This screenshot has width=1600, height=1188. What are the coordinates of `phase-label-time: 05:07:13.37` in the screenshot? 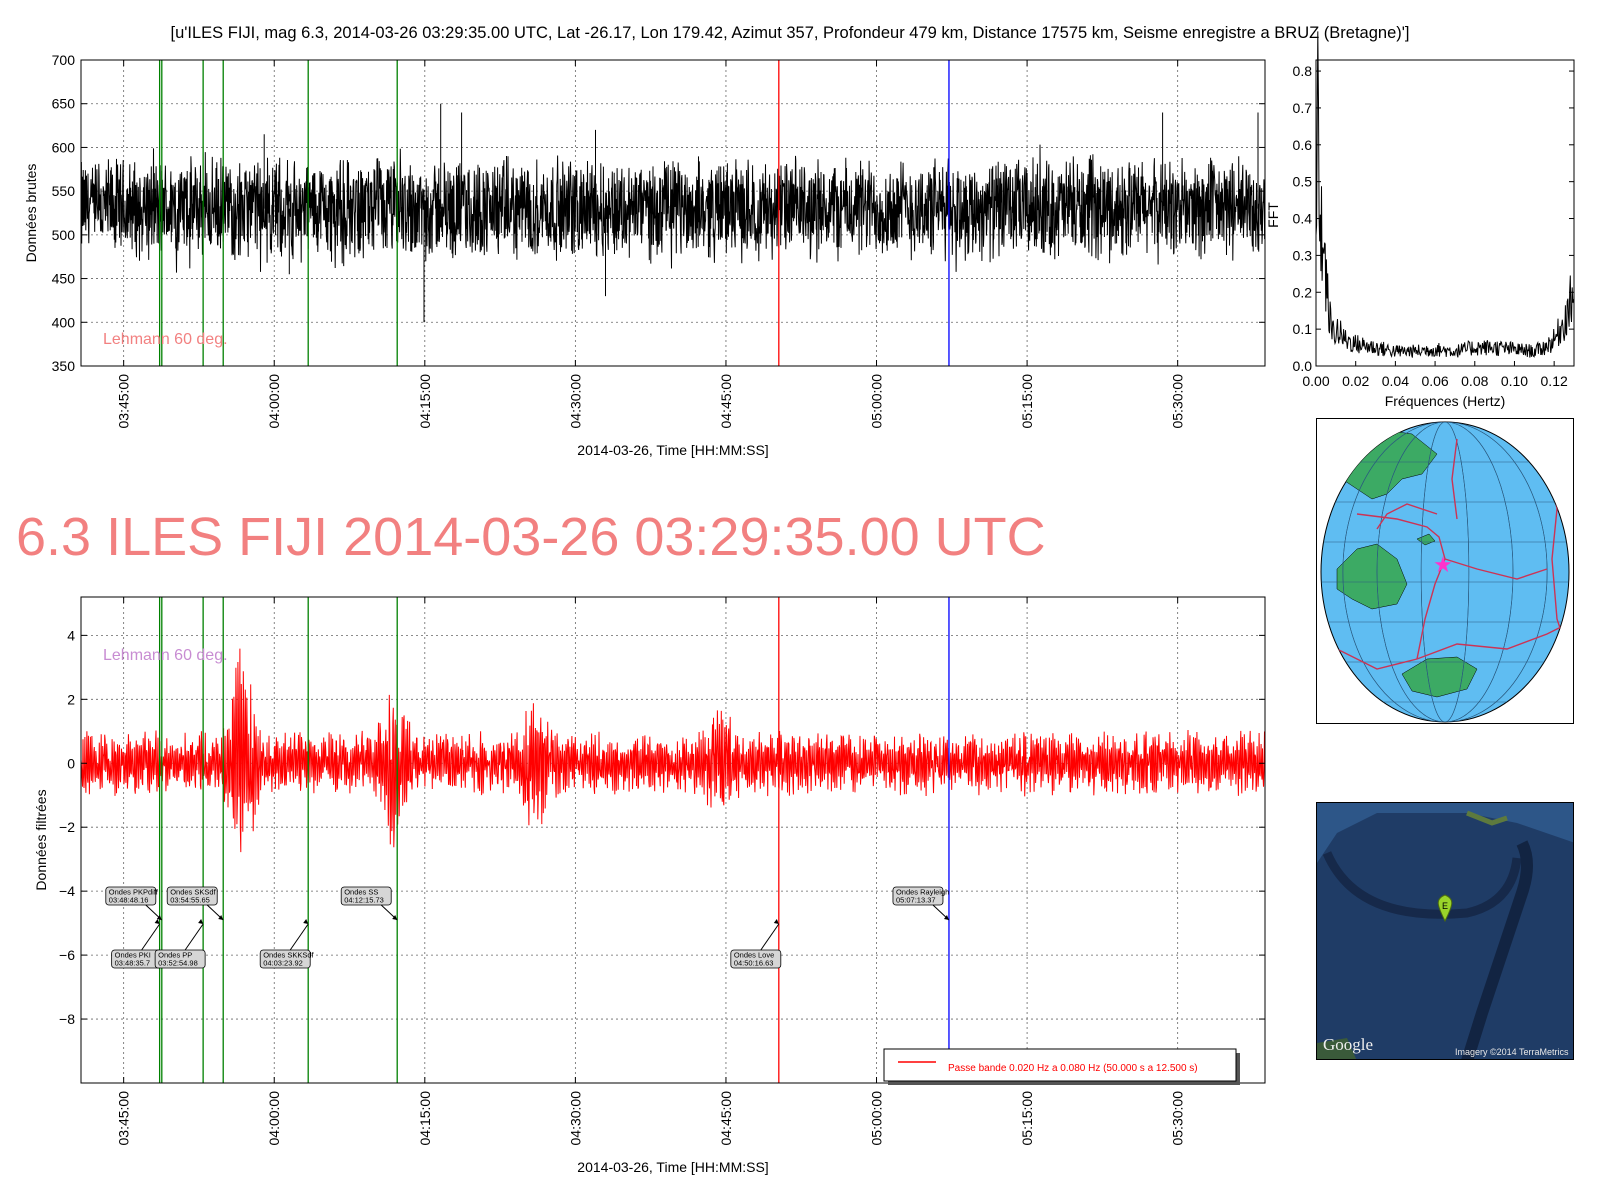 It's located at (916, 900).